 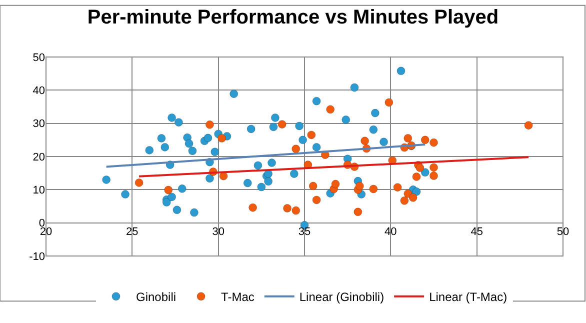 What do you see at coordinates (38, 124) in the screenshot?
I see `y-tick-label: 30` at bounding box center [38, 124].